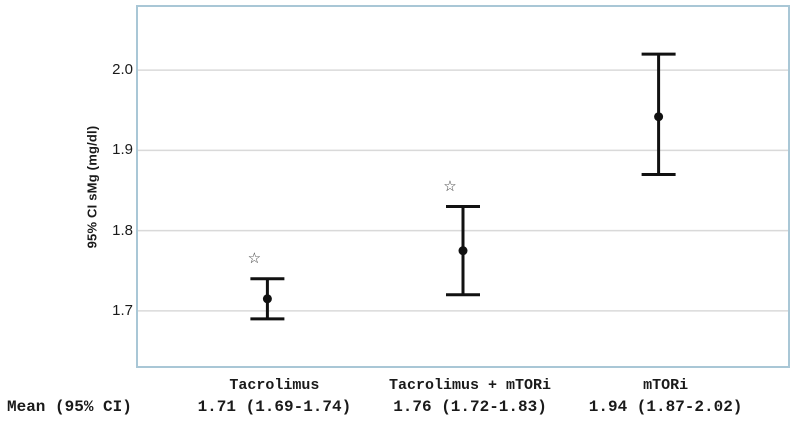 This screenshot has width=797, height=421. I want to click on table-value-tacrolimus-mtori: 1.76 (1.72-1.83), so click(470, 407).